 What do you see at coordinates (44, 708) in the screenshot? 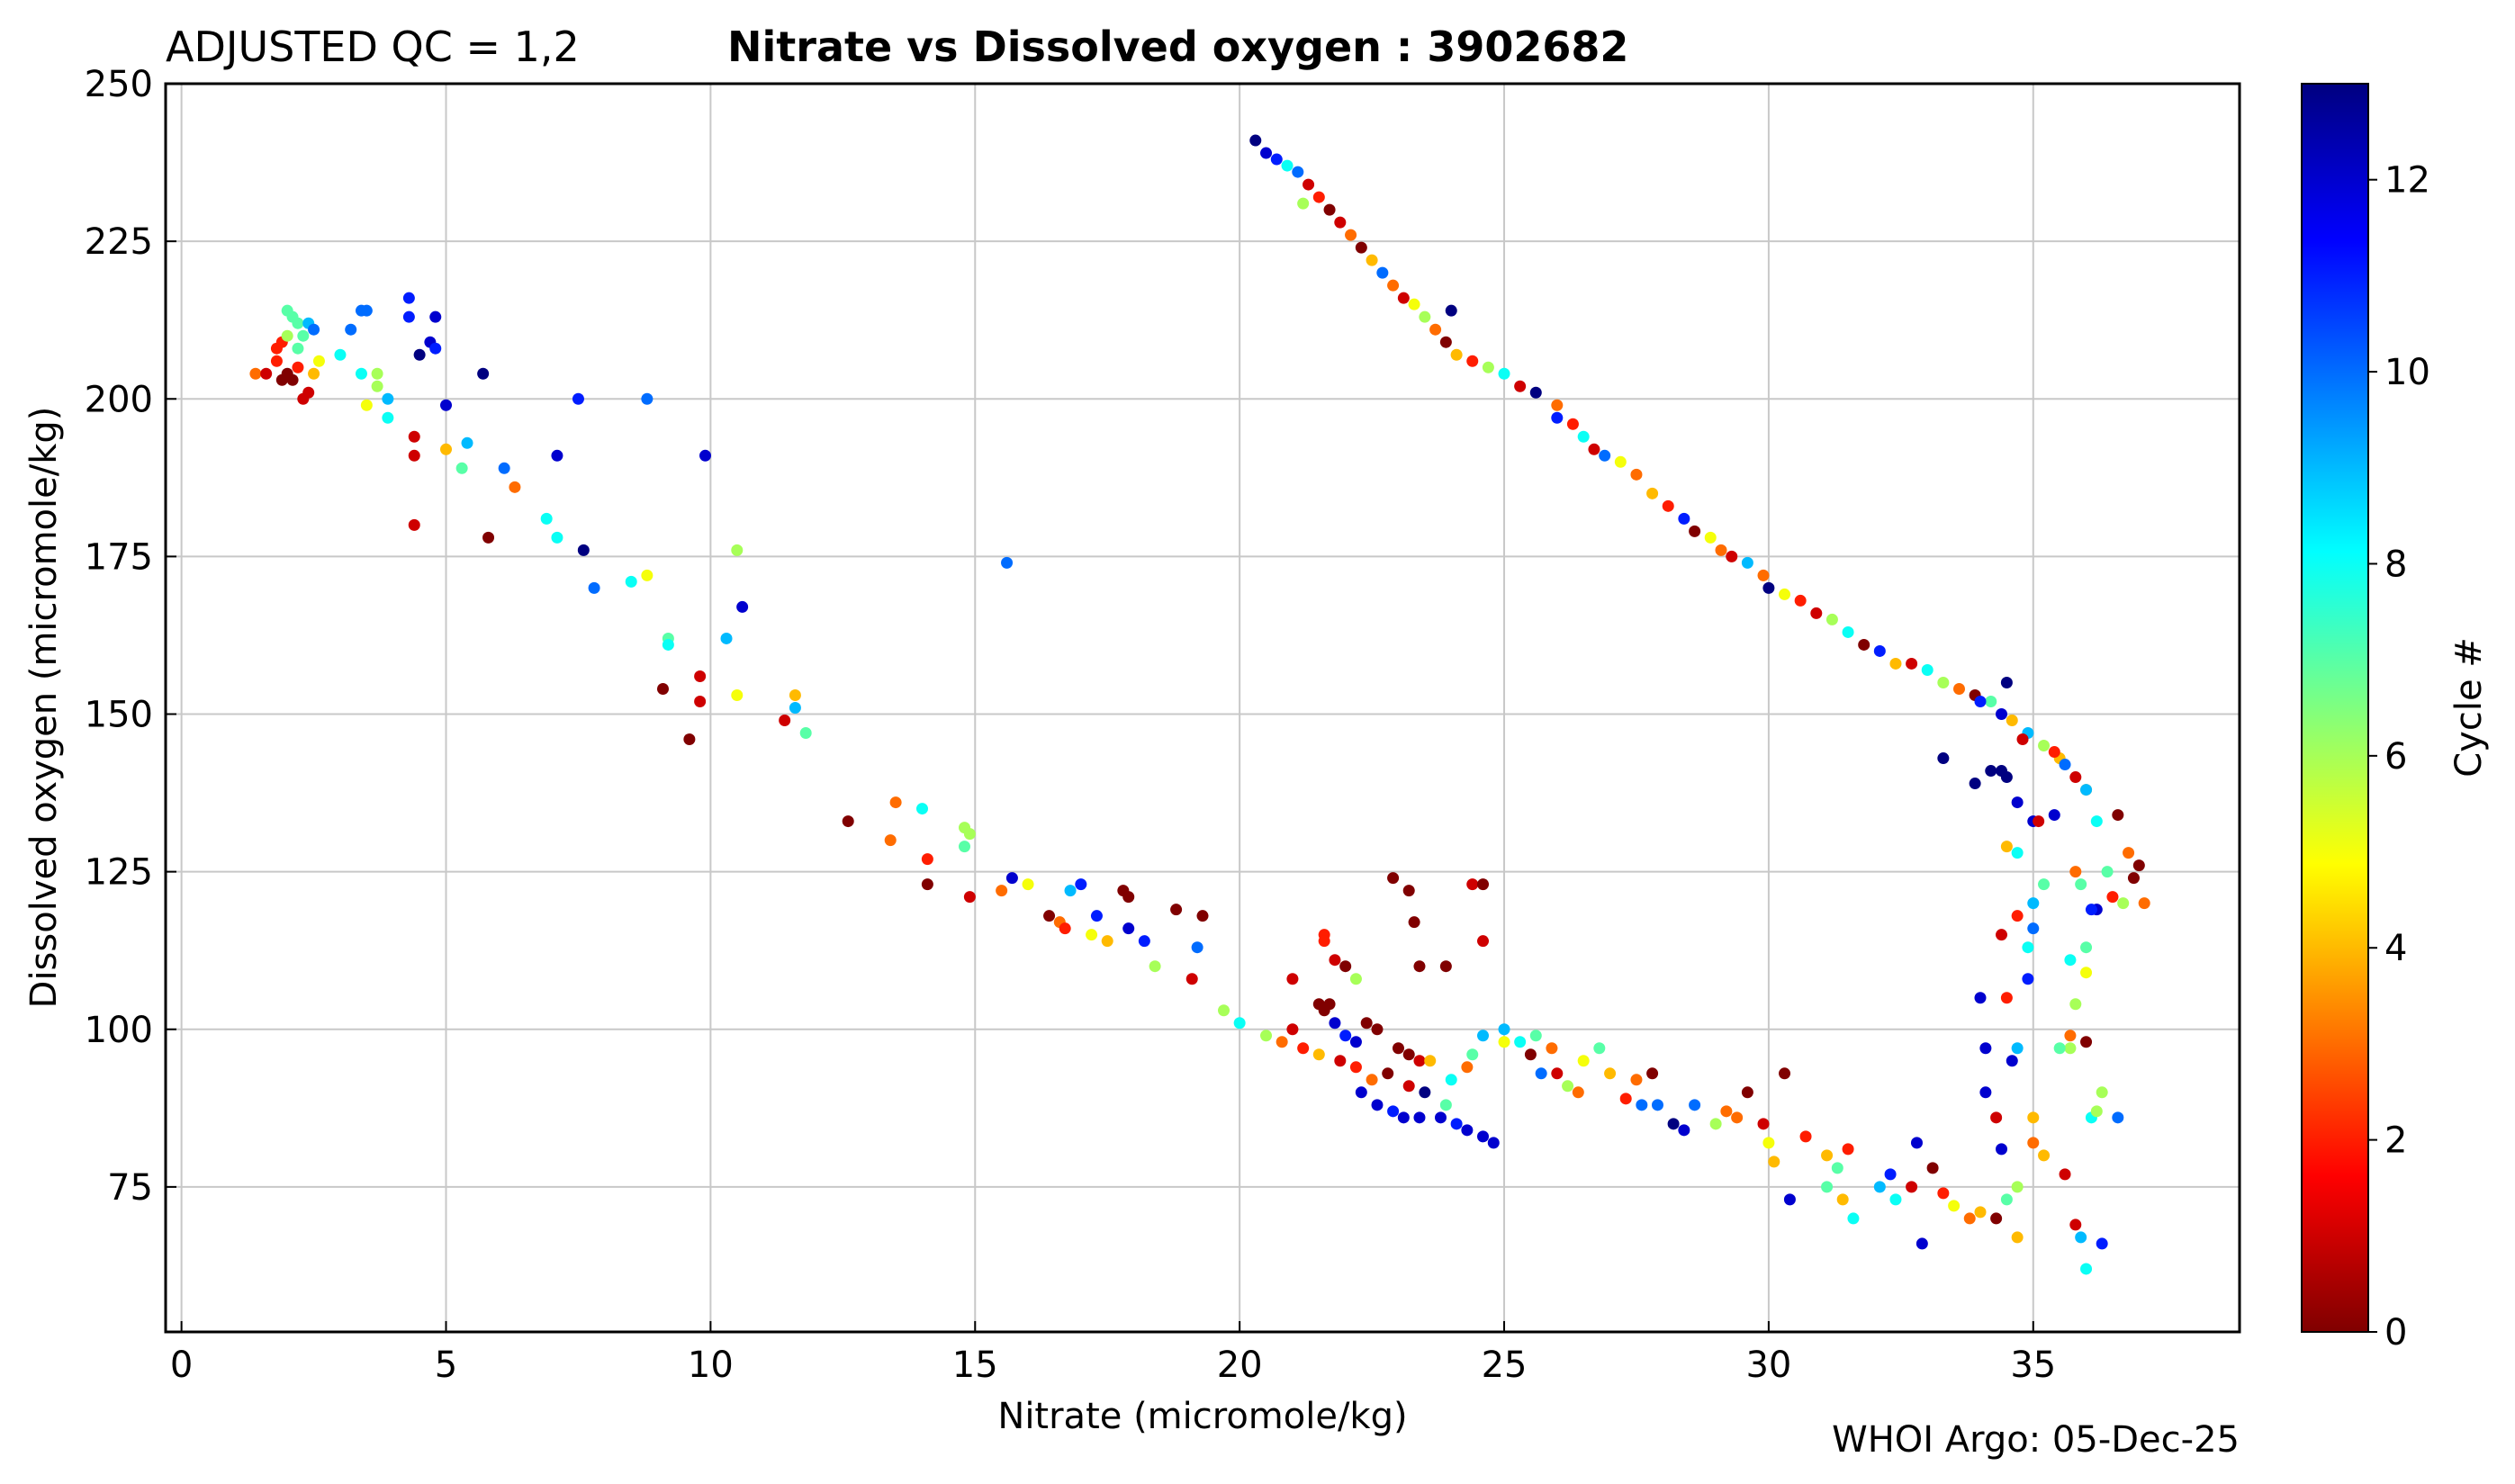
I see `y-axis-label: Dissolved oxygen (micromole/kg)` at bounding box center [44, 708].